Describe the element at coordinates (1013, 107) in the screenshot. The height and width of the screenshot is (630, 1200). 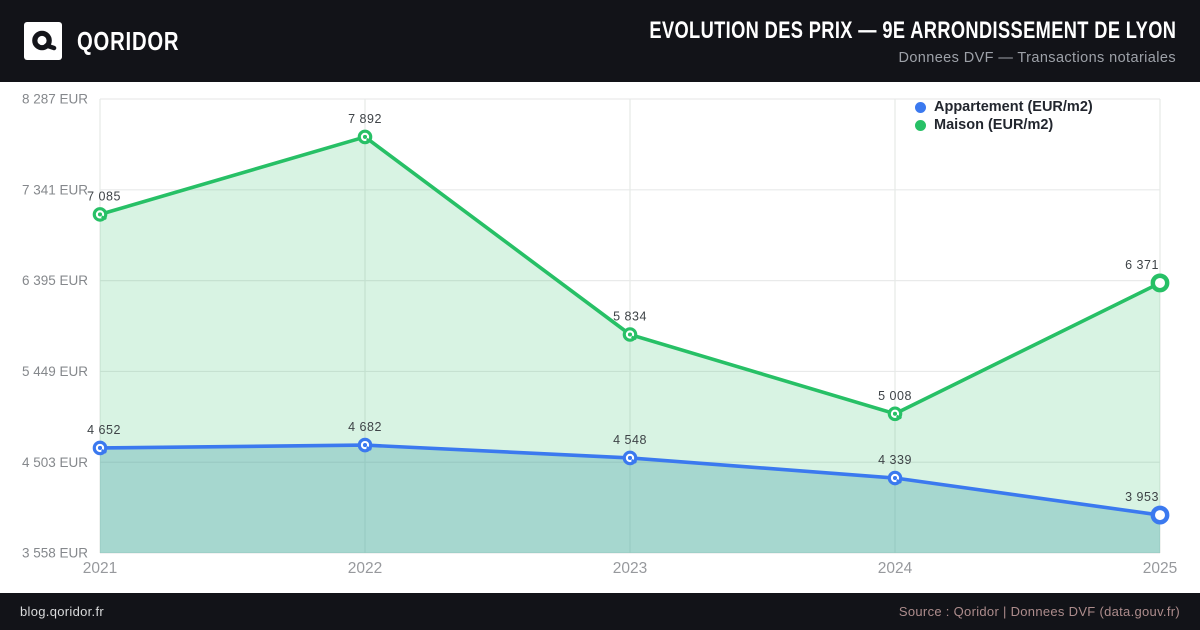
I see `legend-label-appartement: Appartement (EUR/m2)` at that location.